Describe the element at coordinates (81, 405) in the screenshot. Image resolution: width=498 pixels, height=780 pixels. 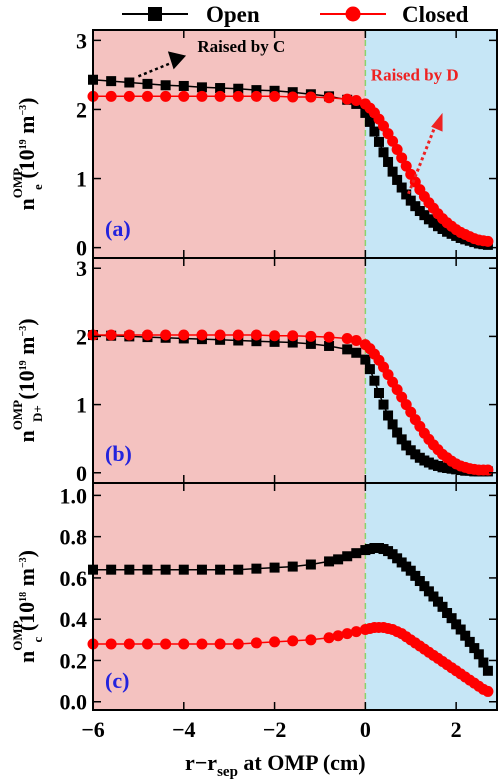
I see `y-tick-label: 1` at that location.